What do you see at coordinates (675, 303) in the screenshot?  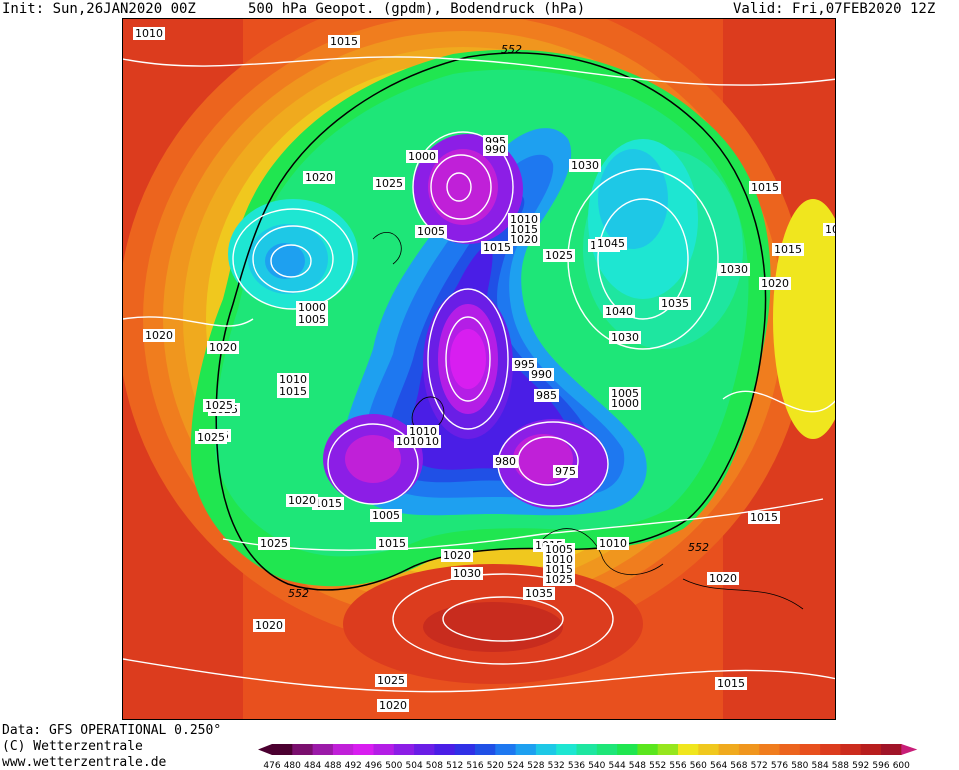 I see `pressure-label: 1035` at bounding box center [675, 303].